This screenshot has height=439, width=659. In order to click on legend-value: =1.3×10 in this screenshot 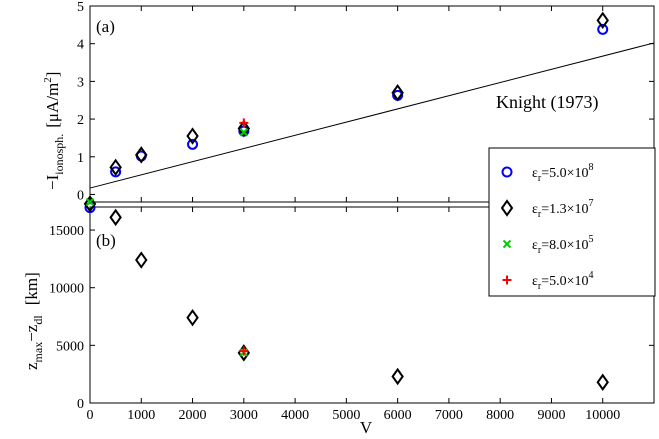, I will do `click(564, 209)`.